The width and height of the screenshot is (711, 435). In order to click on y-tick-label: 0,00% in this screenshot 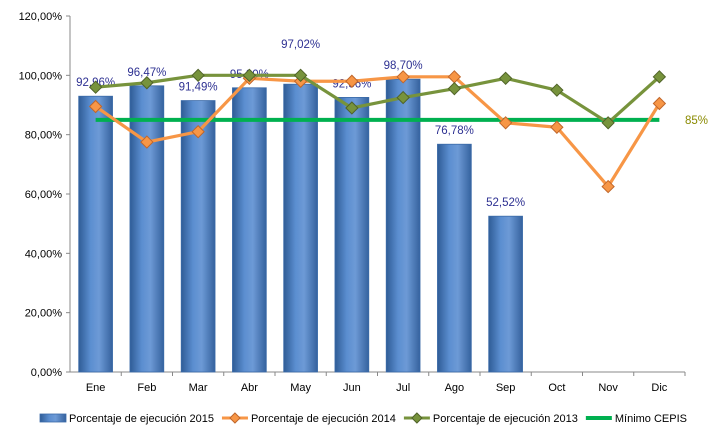, I will do `click(46, 373)`.